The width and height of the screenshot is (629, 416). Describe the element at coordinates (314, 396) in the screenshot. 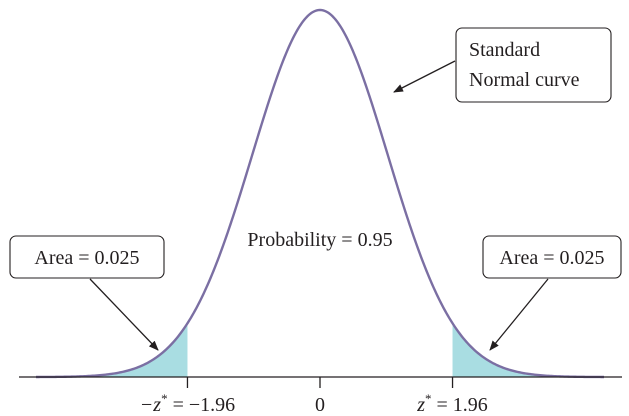

I see `x-axis-ticks: −z* = −1.96 0 z* = 1.96` at that location.